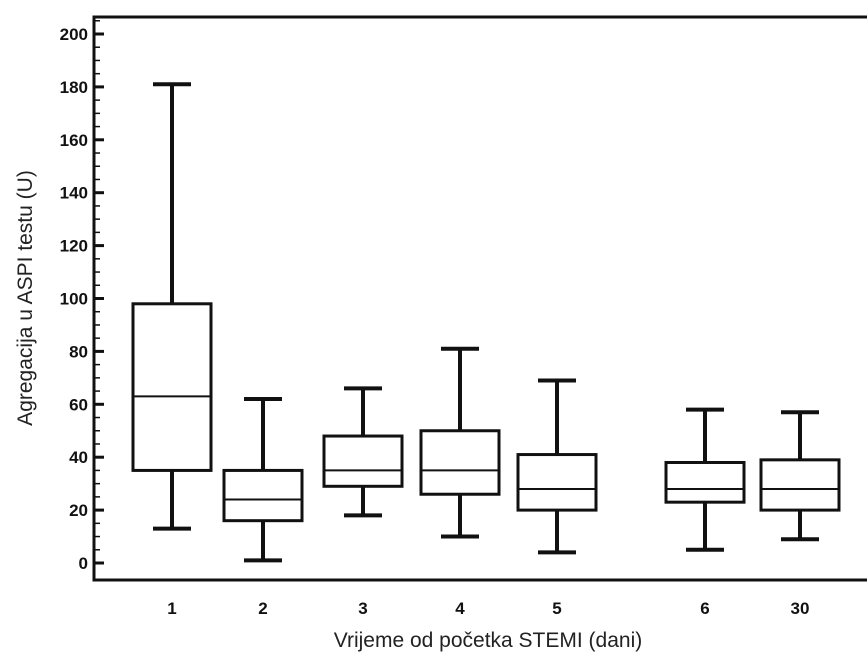 This screenshot has width=867, height=658. Describe the element at coordinates (78, 457) in the screenshot. I see `y-tick-label: 40` at that location.